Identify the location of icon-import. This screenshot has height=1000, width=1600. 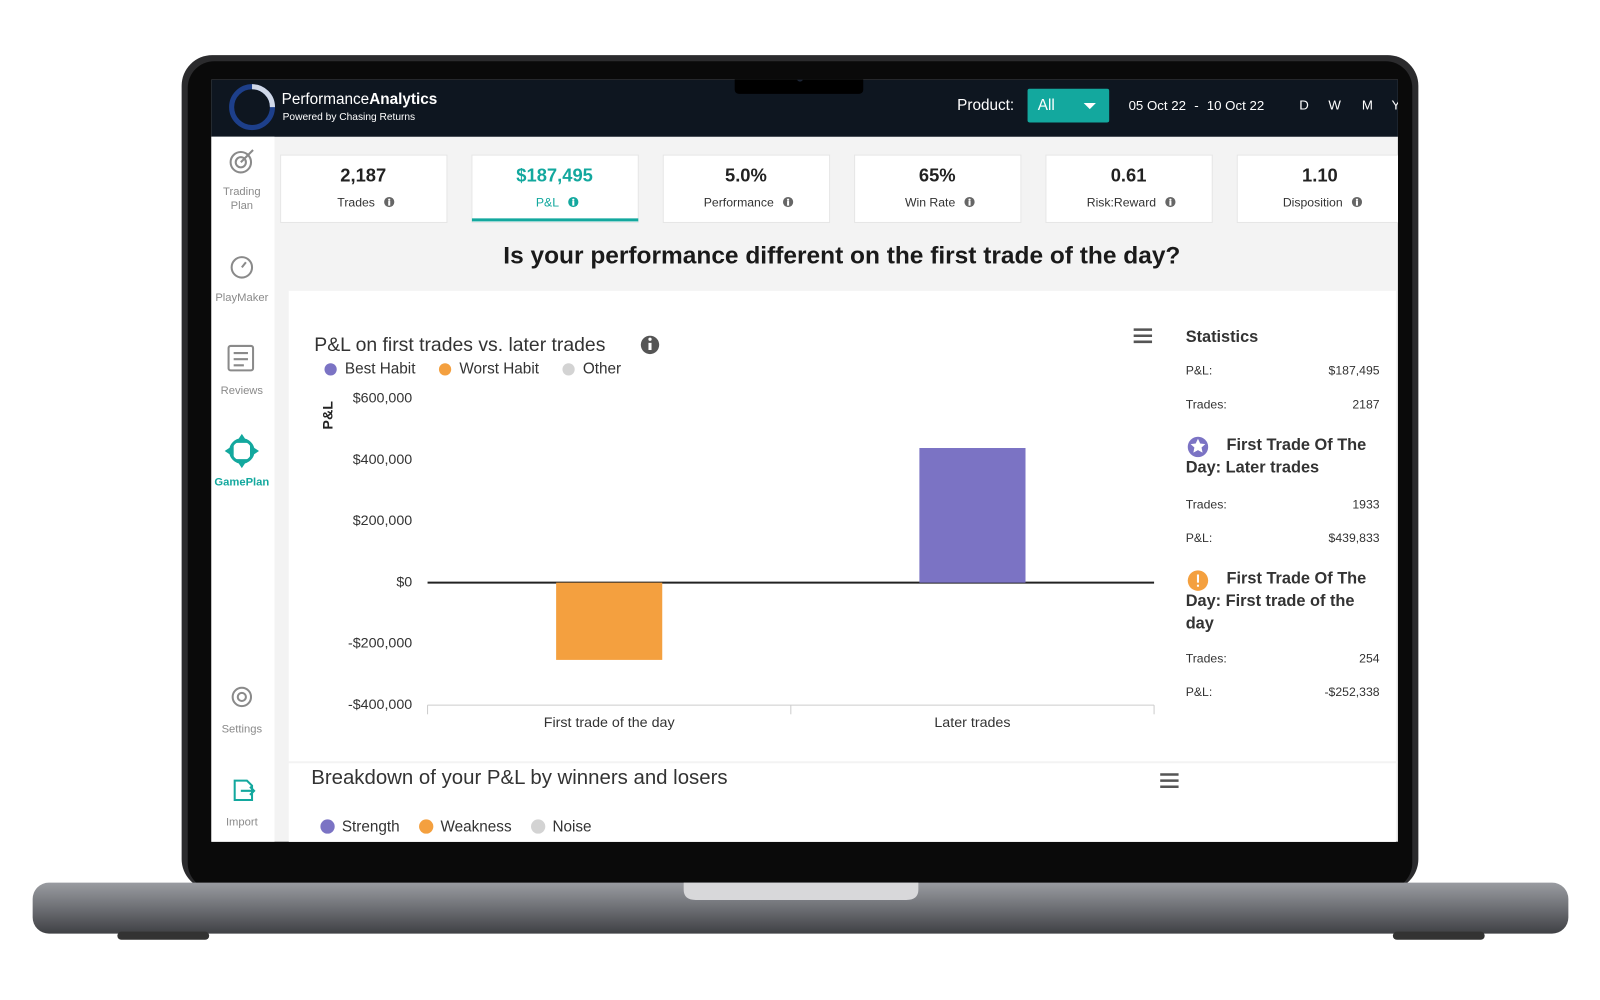
(248, 791).